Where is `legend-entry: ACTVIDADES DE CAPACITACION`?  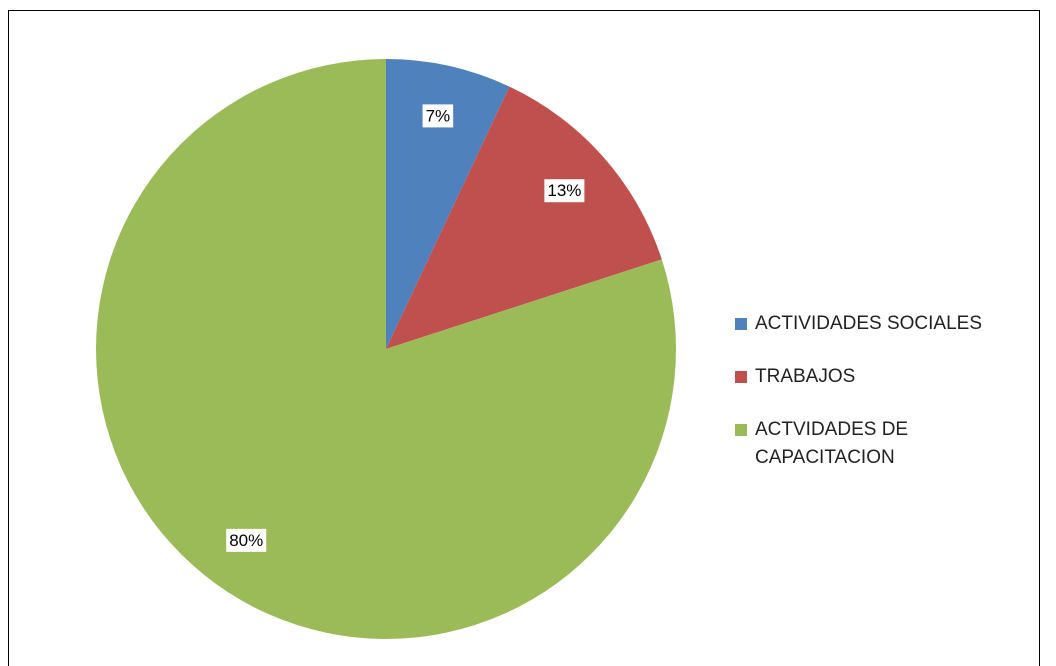
legend-entry: ACTVIDADES DE CAPACITACION is located at coordinates (877, 444).